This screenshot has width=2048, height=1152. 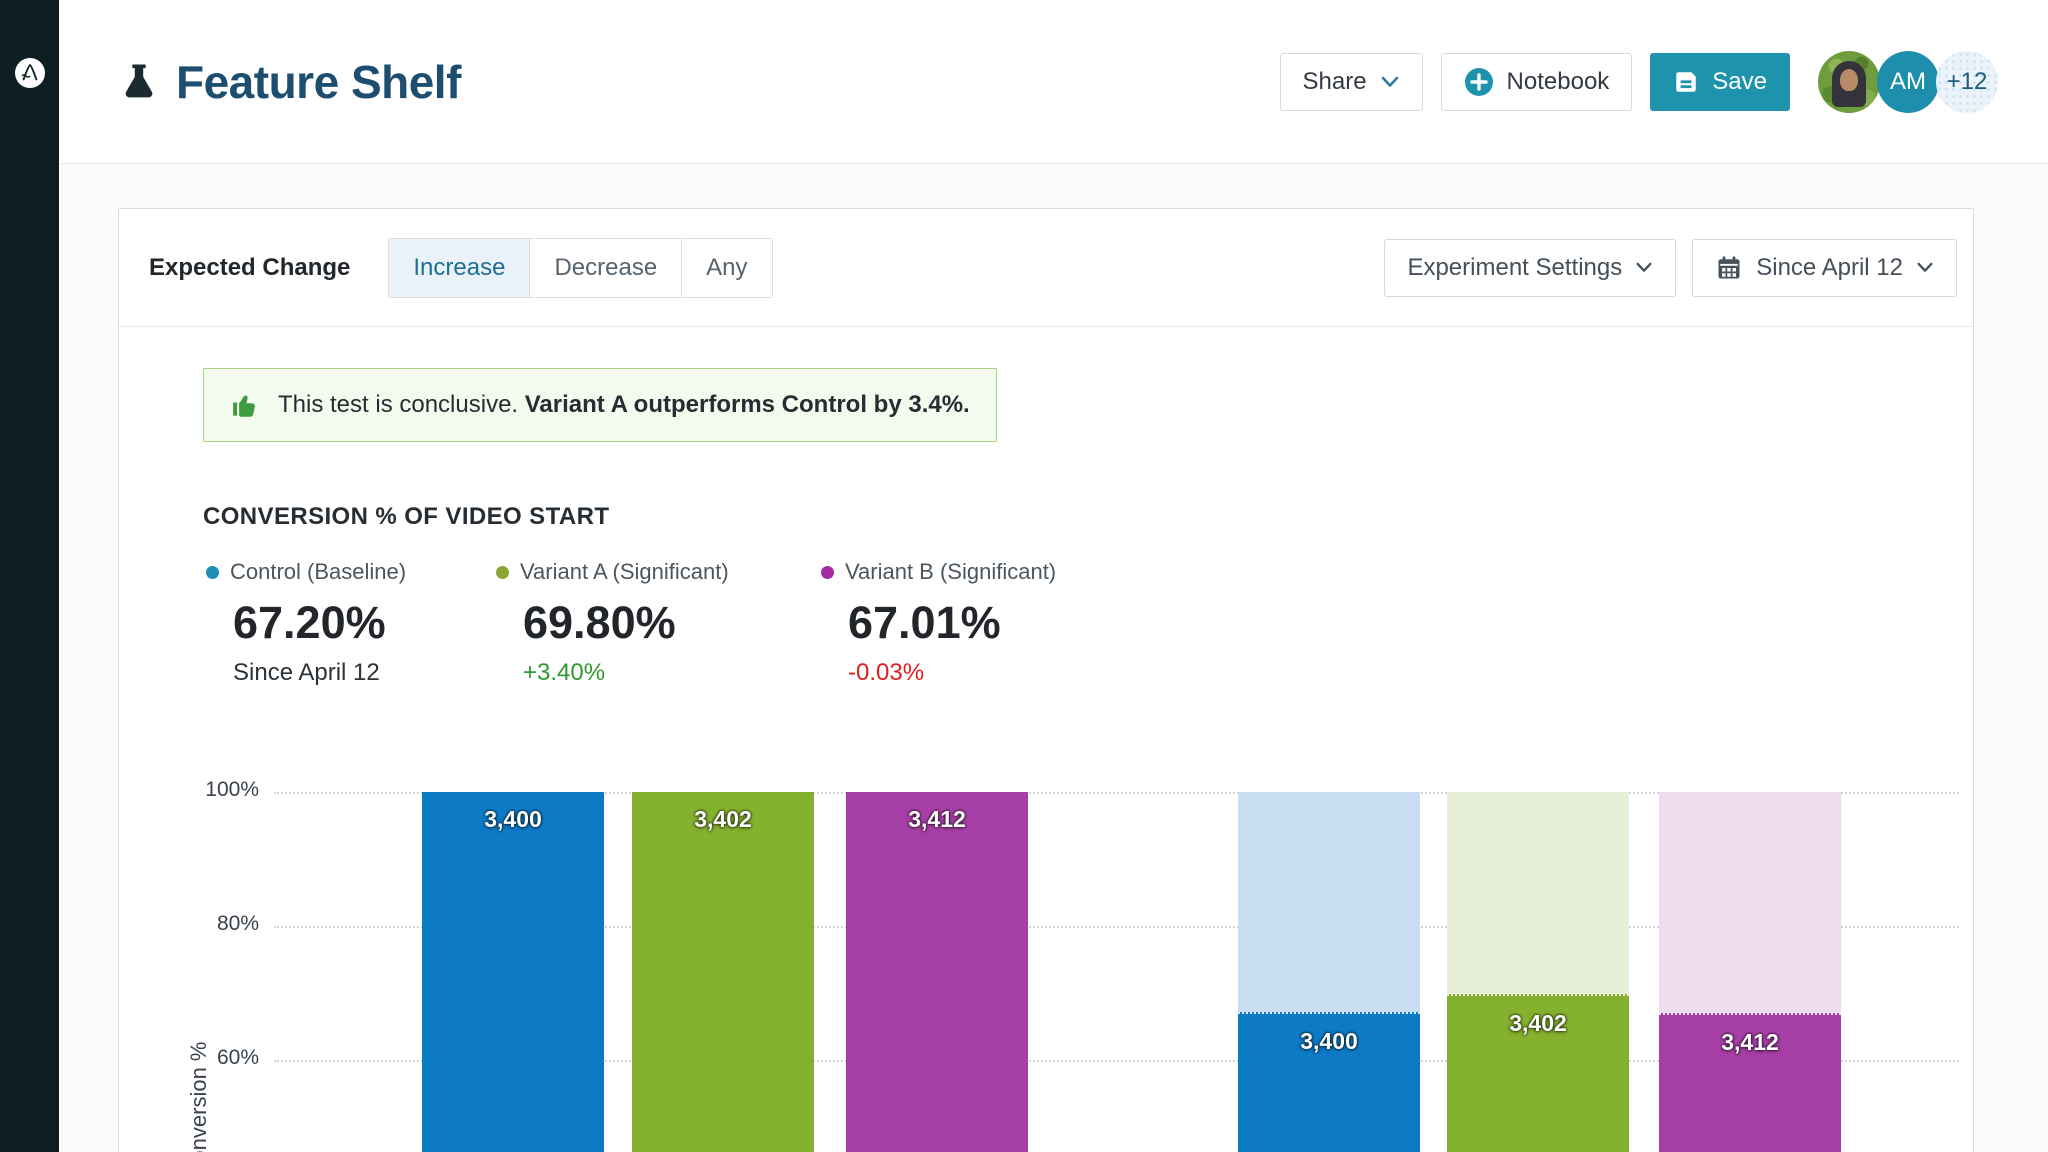 I want to click on legend-label: Control (Baseline), so click(x=318, y=571).